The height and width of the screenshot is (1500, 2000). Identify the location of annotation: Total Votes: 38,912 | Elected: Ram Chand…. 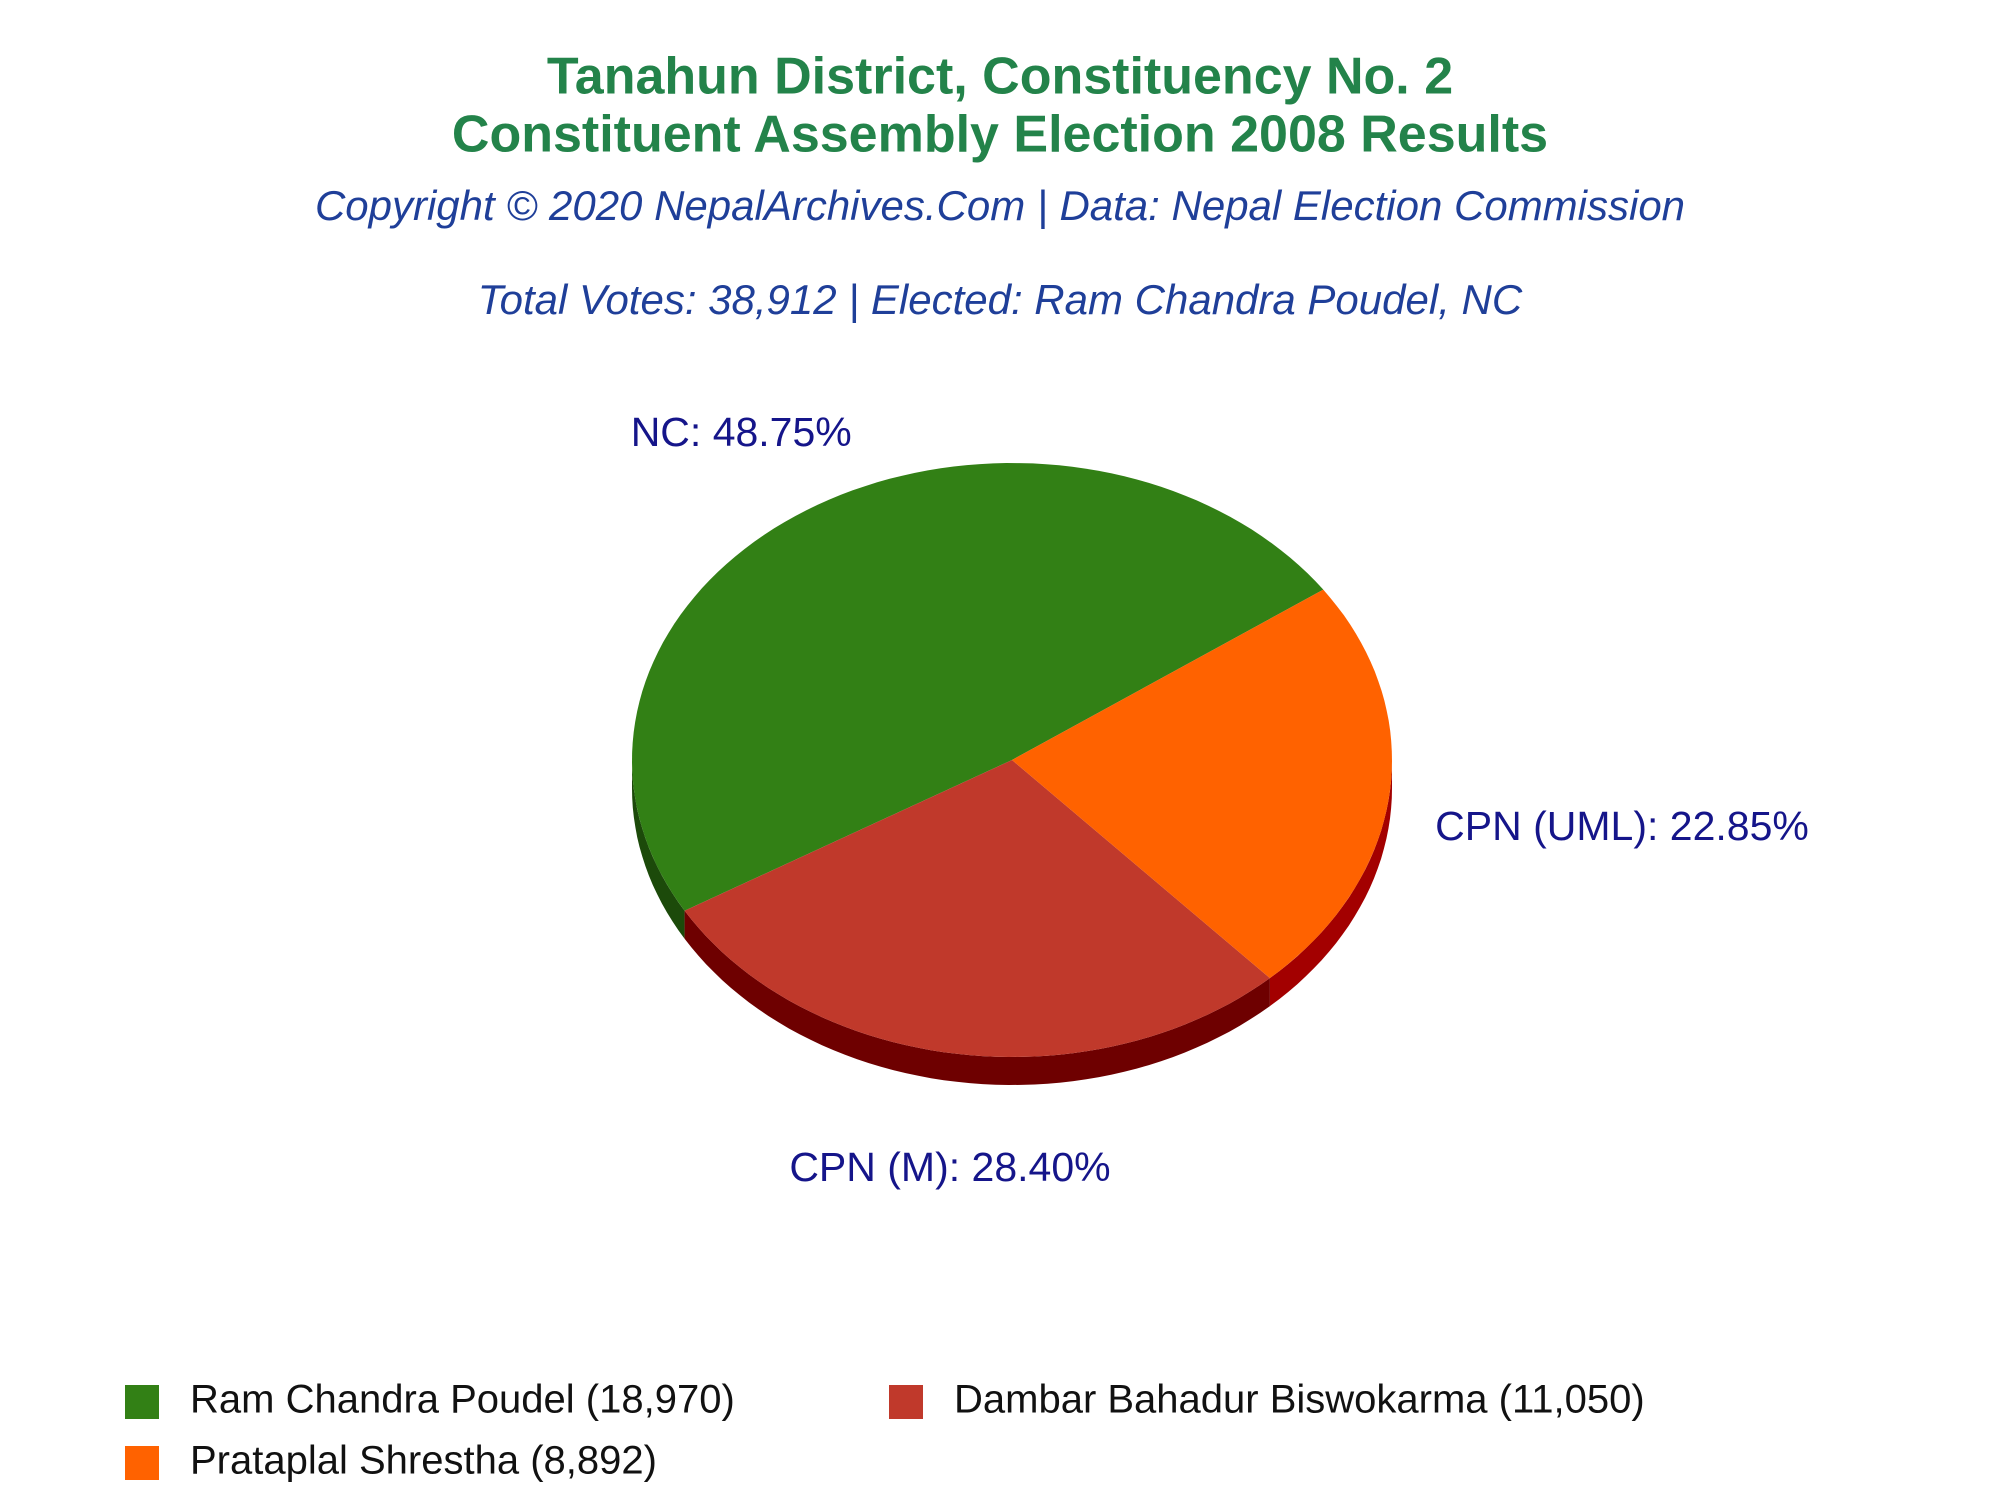
(1000, 300).